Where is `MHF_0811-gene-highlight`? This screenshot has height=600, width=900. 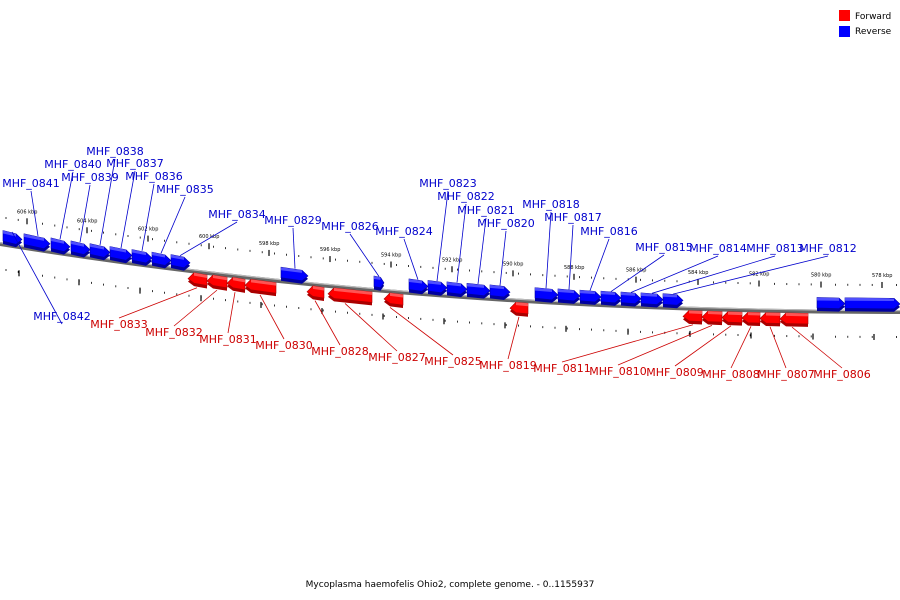 MHF_0811-gene-highlight is located at coordinates (695, 312).